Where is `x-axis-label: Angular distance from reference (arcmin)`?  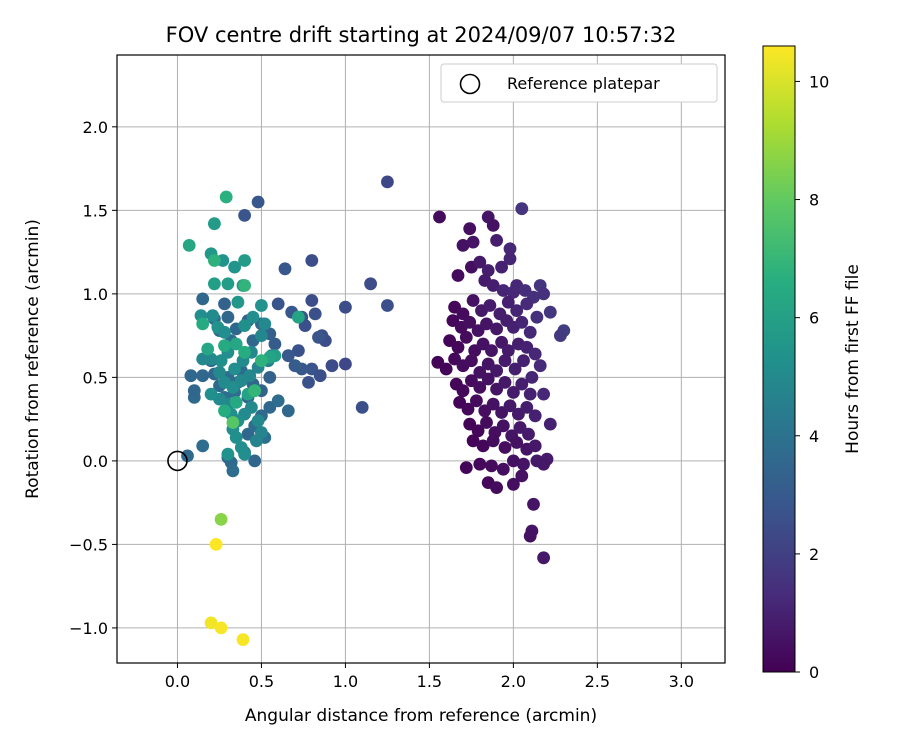
x-axis-label: Angular distance from reference (arcmin) is located at coordinates (421, 716).